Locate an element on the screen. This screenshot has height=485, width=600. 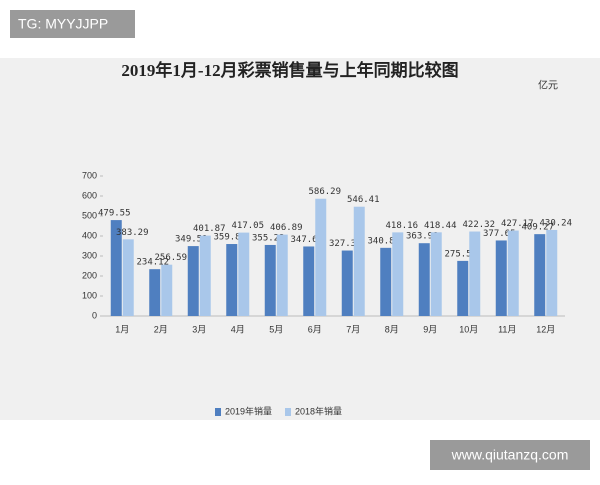
x-tick-label: 11月 is located at coordinates (507, 329).